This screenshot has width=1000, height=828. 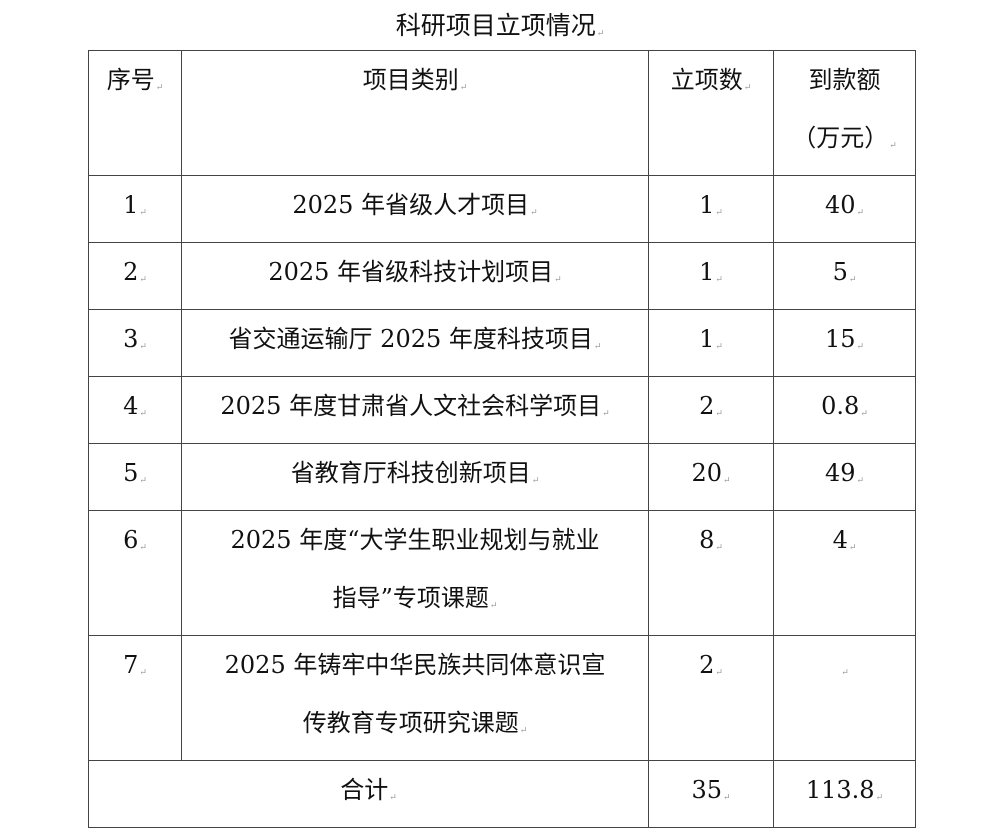 I want to click on header-count: 立项数, so click(x=711, y=113).